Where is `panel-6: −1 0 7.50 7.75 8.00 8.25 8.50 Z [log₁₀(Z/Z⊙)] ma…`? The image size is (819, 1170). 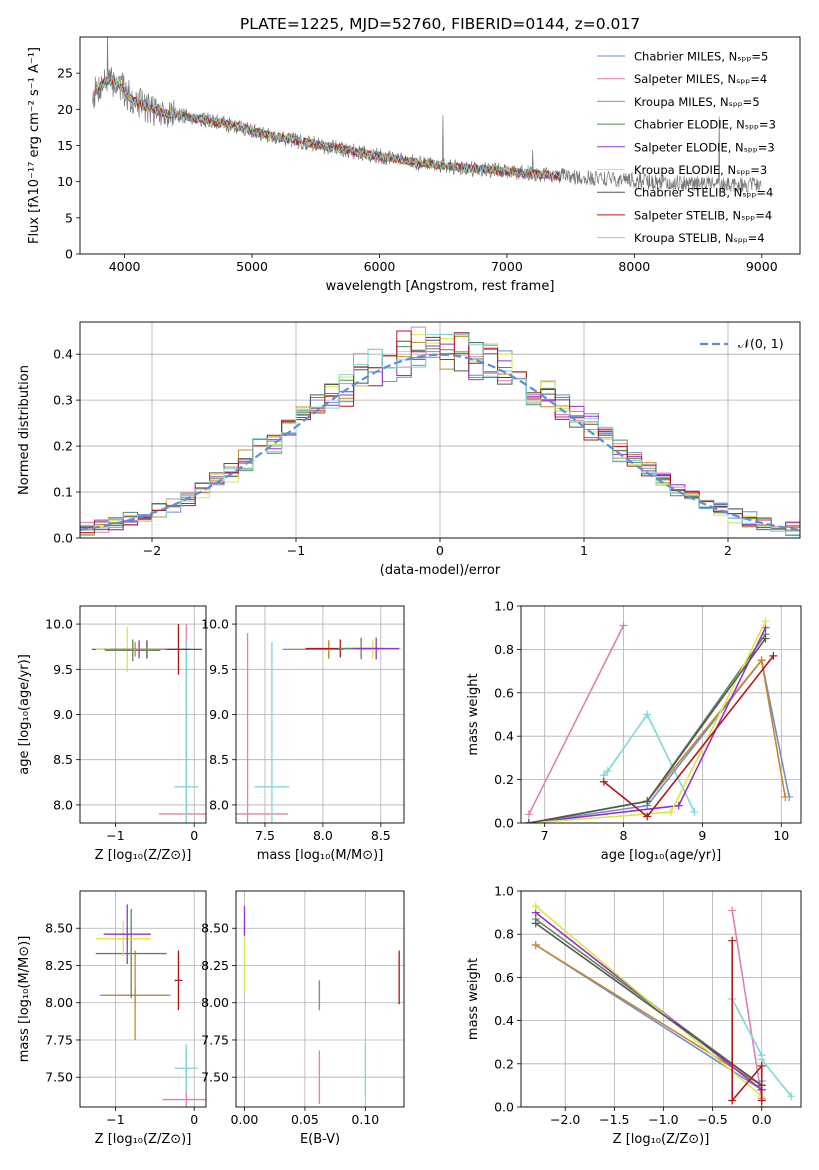
panel-6: −1 0 7.50 7.75 8.00 8.25 8.50 Z [log₁₀(Z/Z⊙)] ma… is located at coordinates (112, 1018).